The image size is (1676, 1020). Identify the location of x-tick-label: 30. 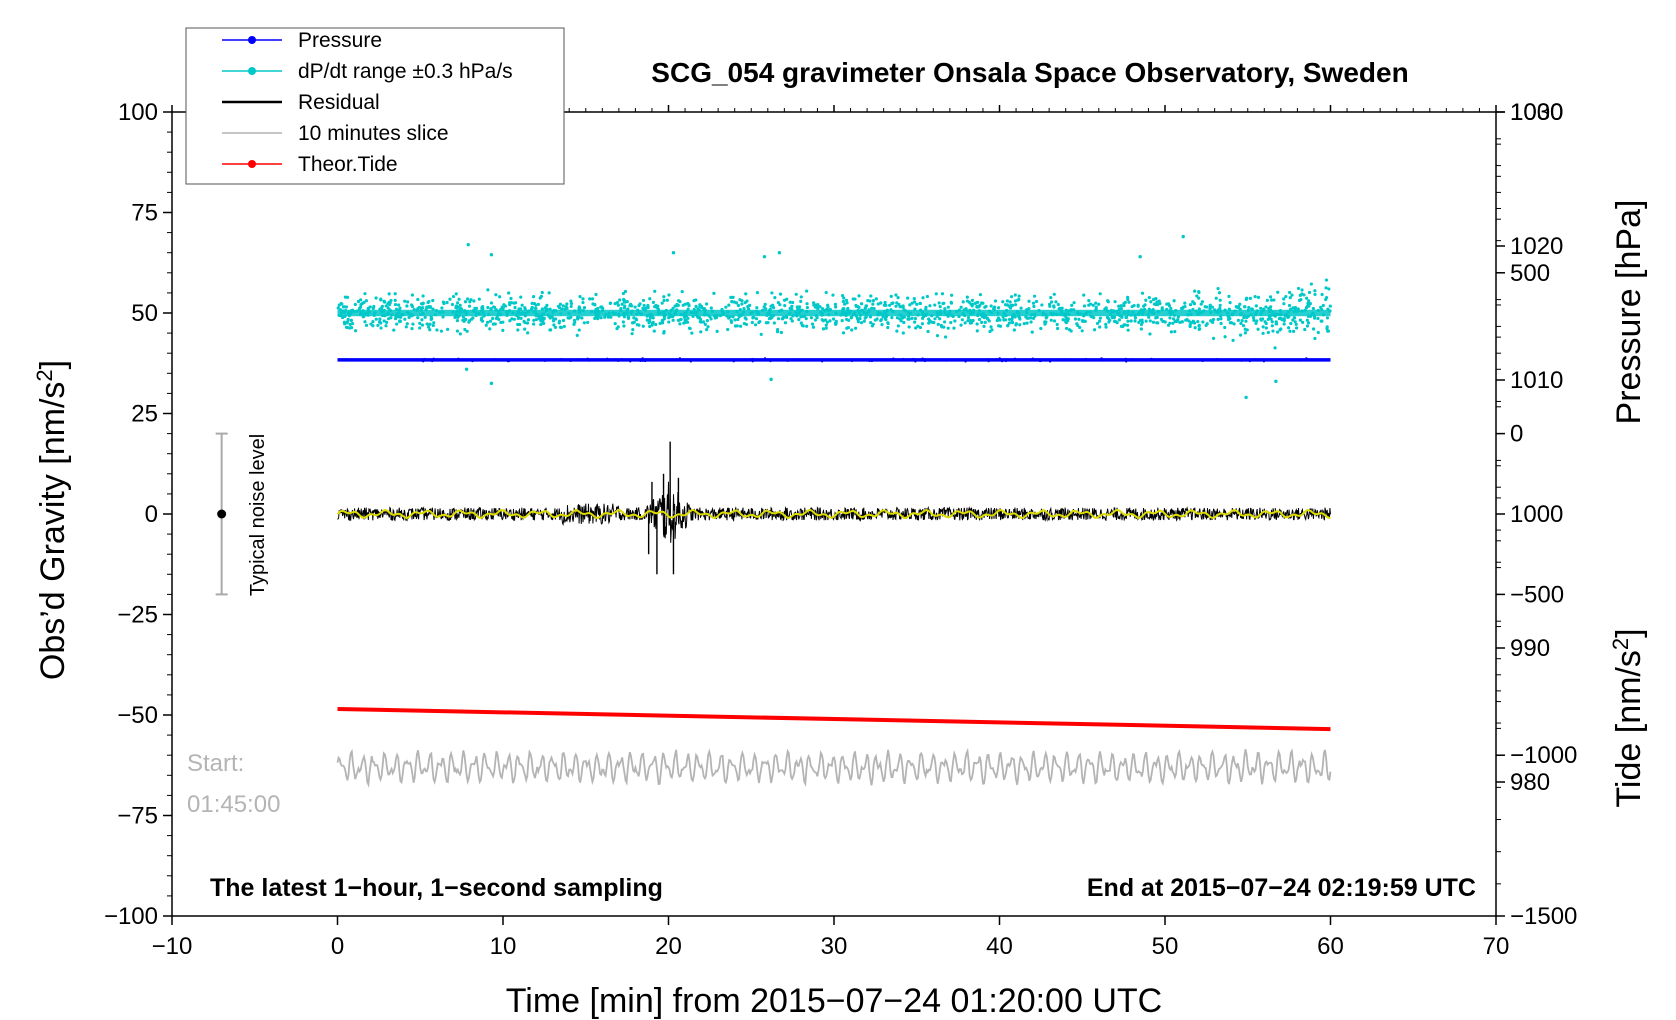
(834, 946).